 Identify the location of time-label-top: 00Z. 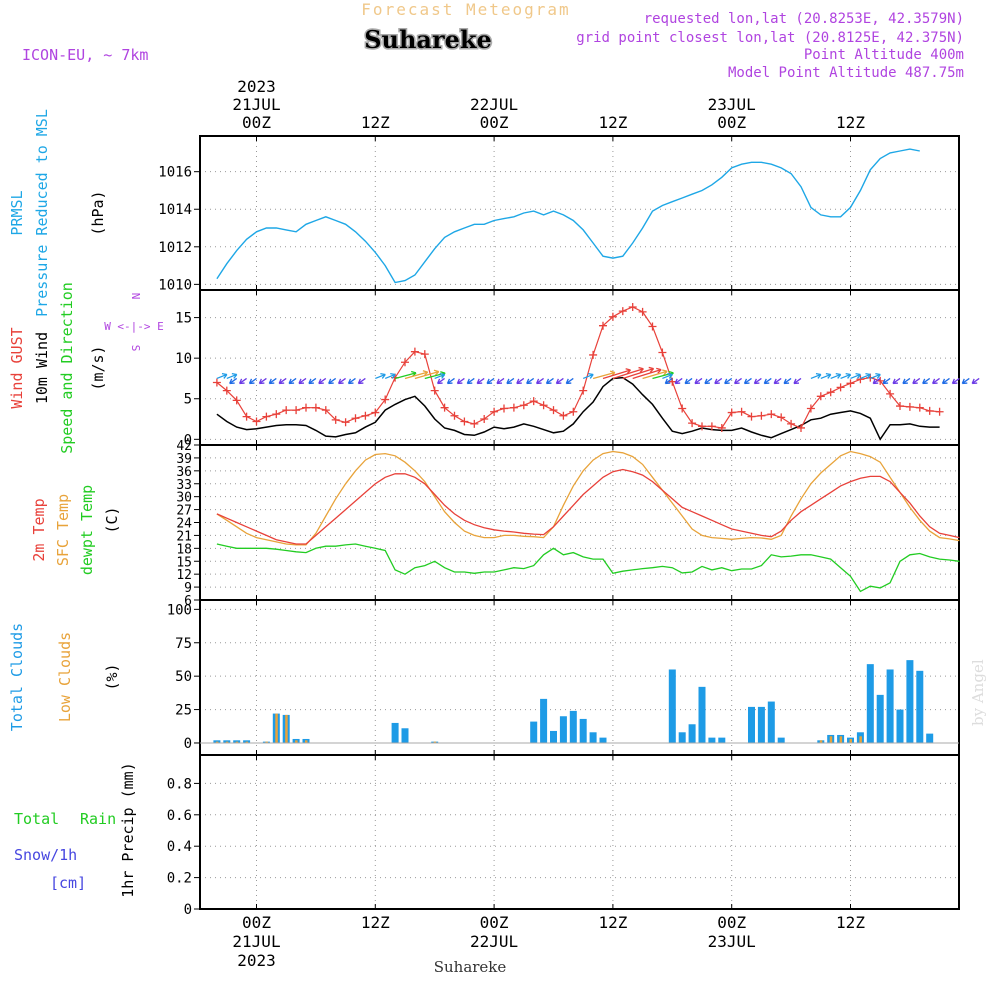
(256, 122).